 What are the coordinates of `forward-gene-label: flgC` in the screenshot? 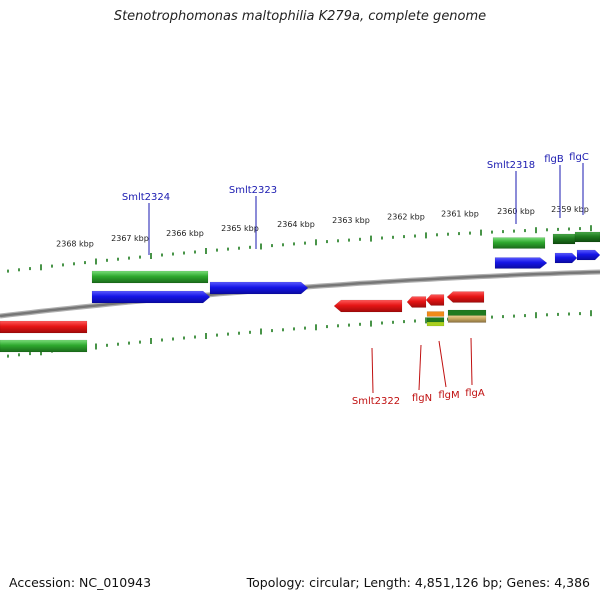 It's located at (579, 157).